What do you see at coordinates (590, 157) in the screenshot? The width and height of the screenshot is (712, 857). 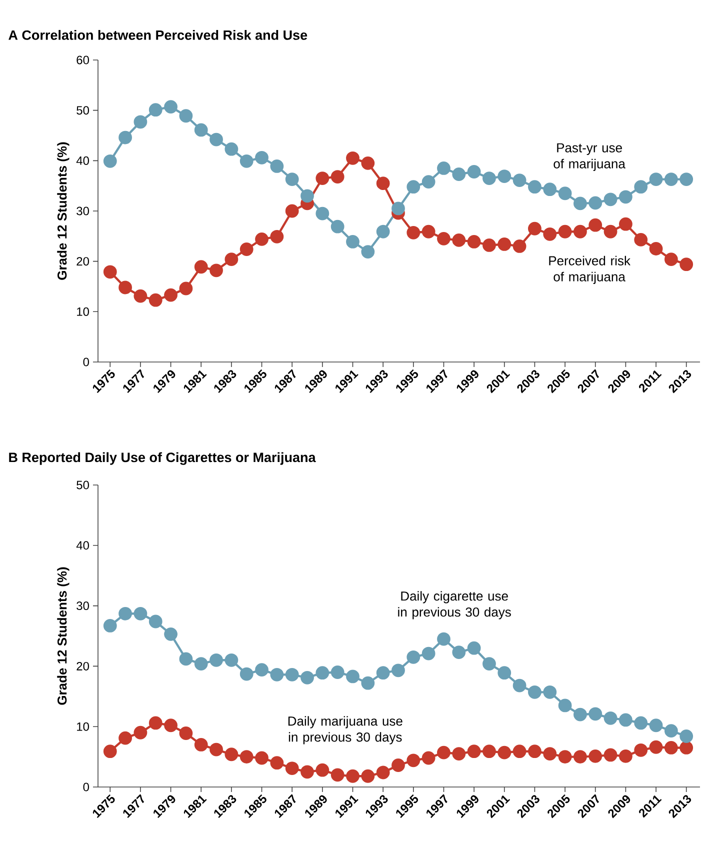 I see `series-label: Past-yr use of marijuana` at bounding box center [590, 157].